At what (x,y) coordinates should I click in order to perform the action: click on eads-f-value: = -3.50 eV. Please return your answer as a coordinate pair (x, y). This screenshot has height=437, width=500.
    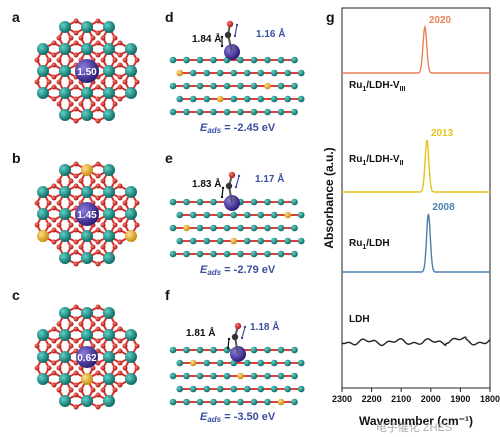
    Looking at the image, I should click on (248, 417).